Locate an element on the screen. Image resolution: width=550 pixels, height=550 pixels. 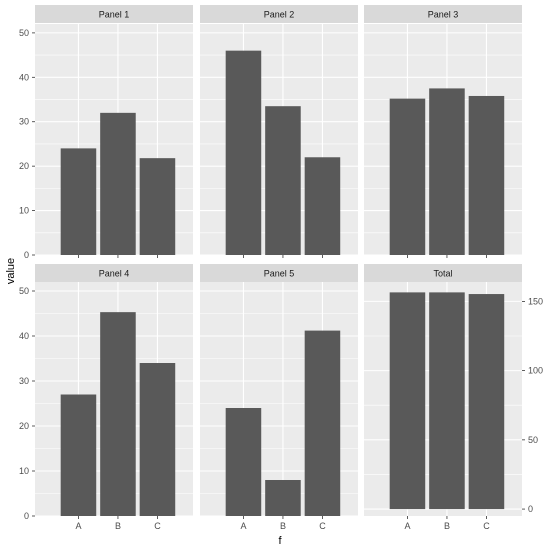
bar-panel-3-c is located at coordinates (486, 175).